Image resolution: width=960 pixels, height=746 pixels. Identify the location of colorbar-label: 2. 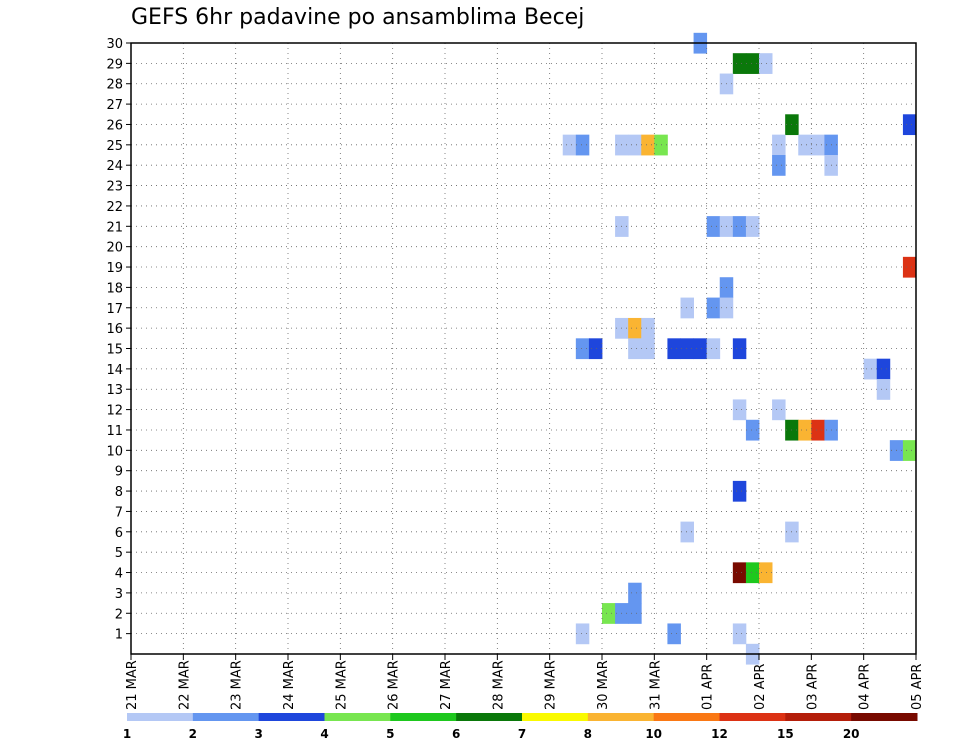
(193, 734).